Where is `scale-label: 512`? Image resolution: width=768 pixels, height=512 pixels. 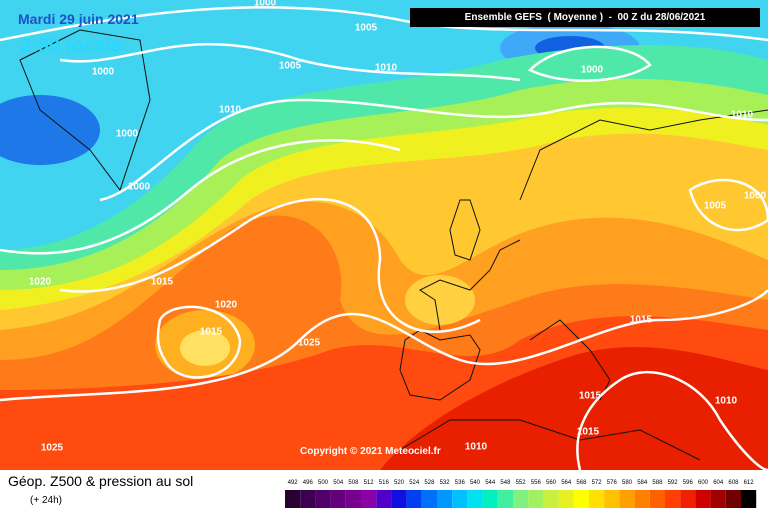
scale-label: 512 is located at coordinates (369, 483).